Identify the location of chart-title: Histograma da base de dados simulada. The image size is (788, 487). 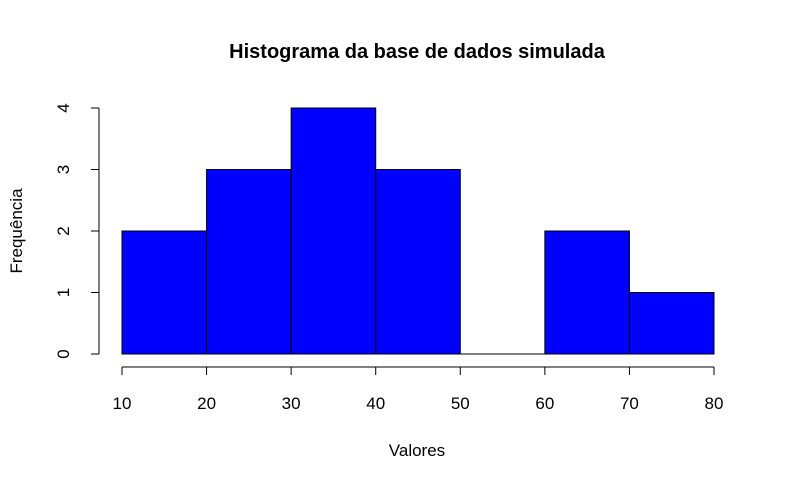
(417, 52).